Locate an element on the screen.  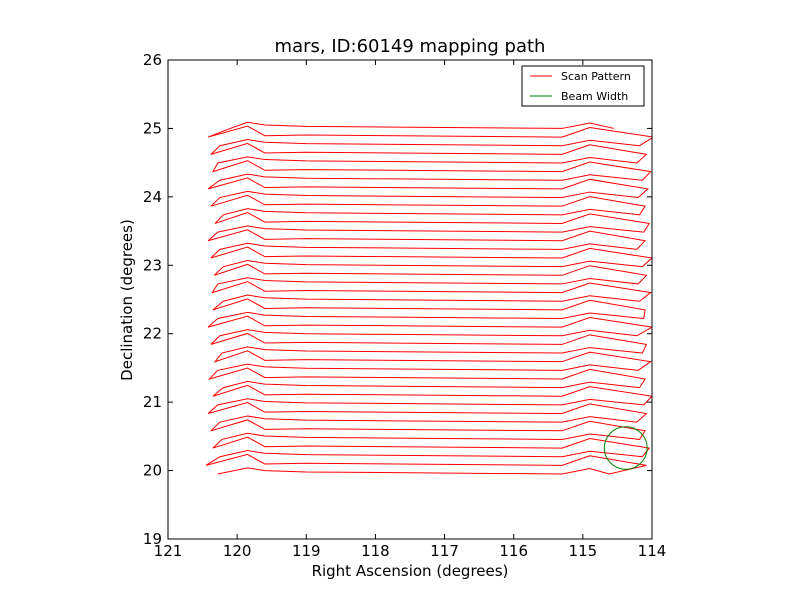
x-tick-label-4: 117 is located at coordinates (444, 551).